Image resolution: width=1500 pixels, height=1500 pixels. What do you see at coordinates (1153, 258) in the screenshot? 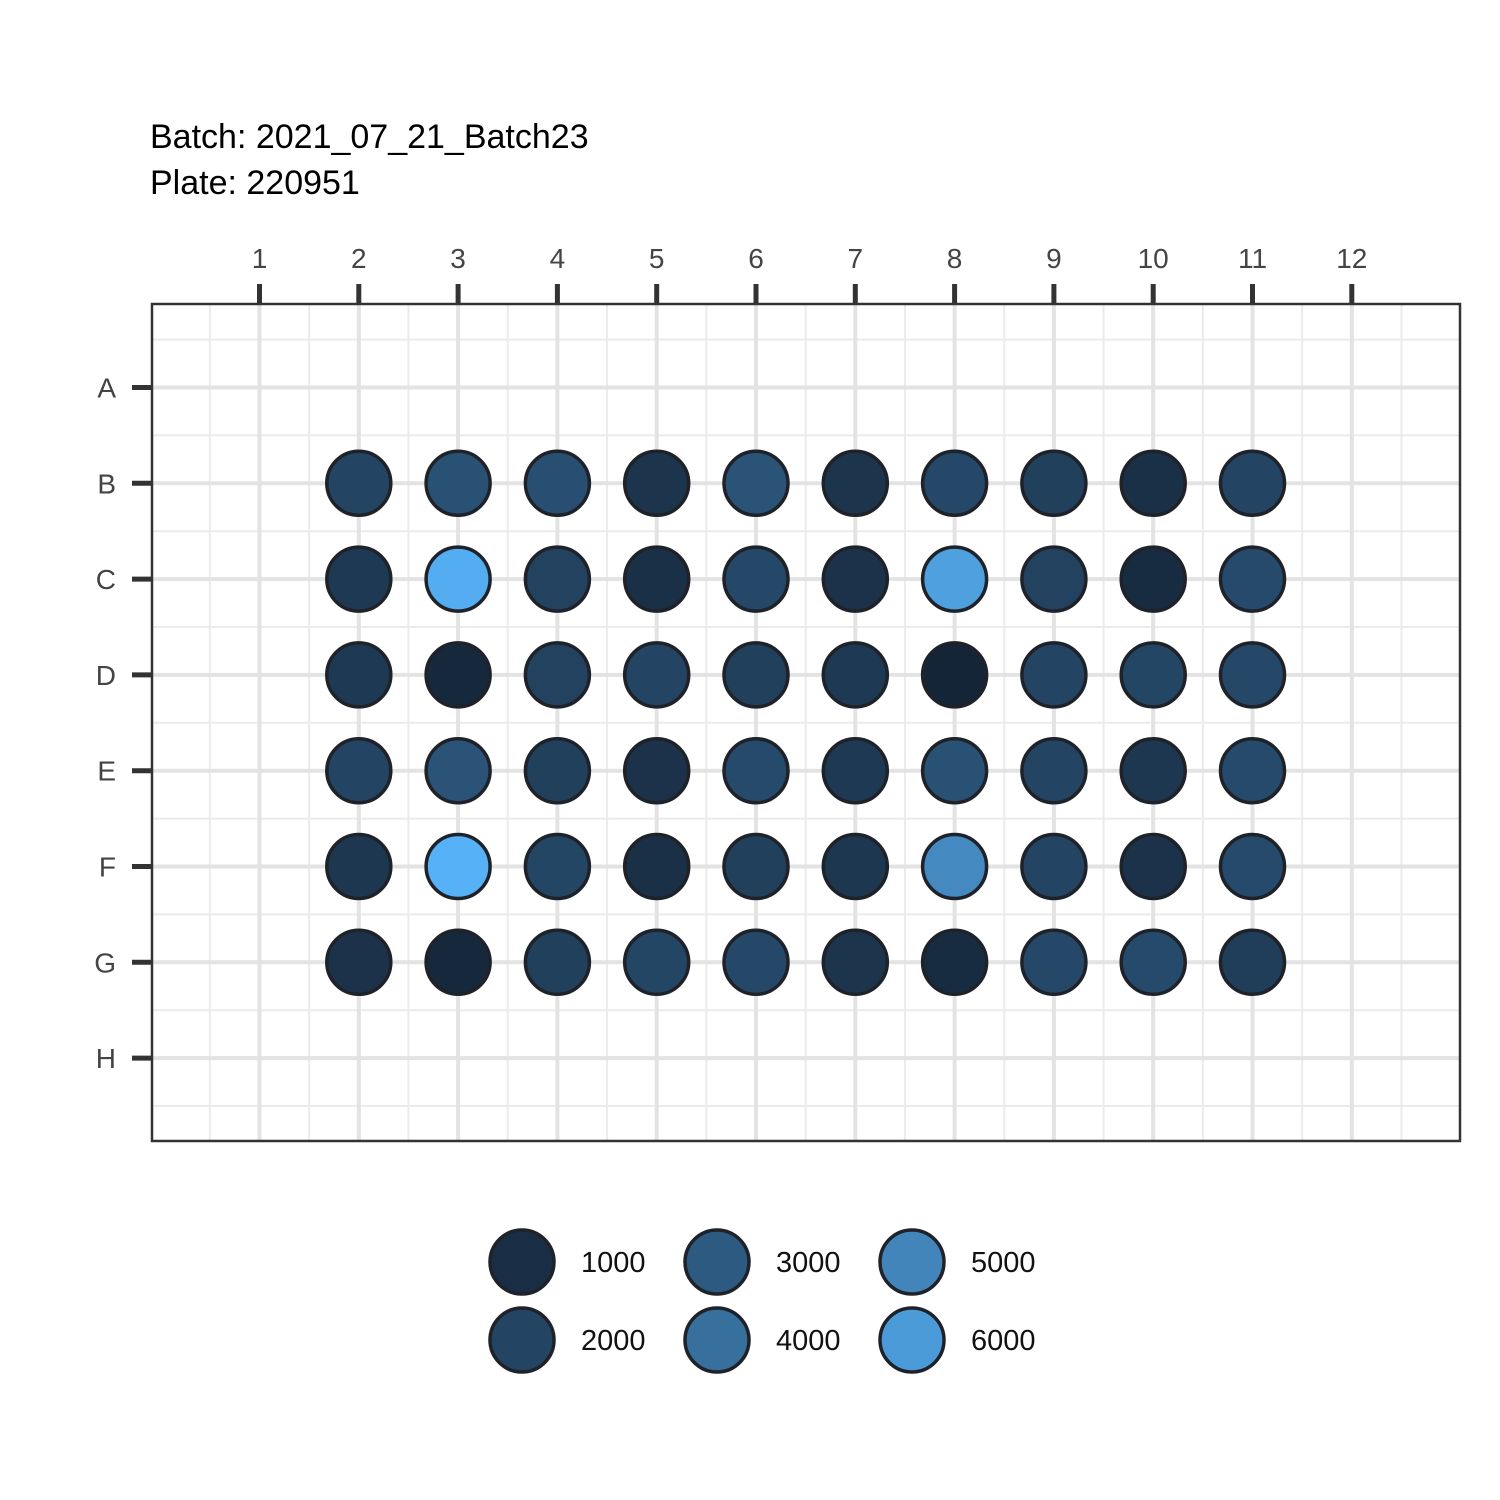
I see `x-tick-label: 10` at bounding box center [1153, 258].